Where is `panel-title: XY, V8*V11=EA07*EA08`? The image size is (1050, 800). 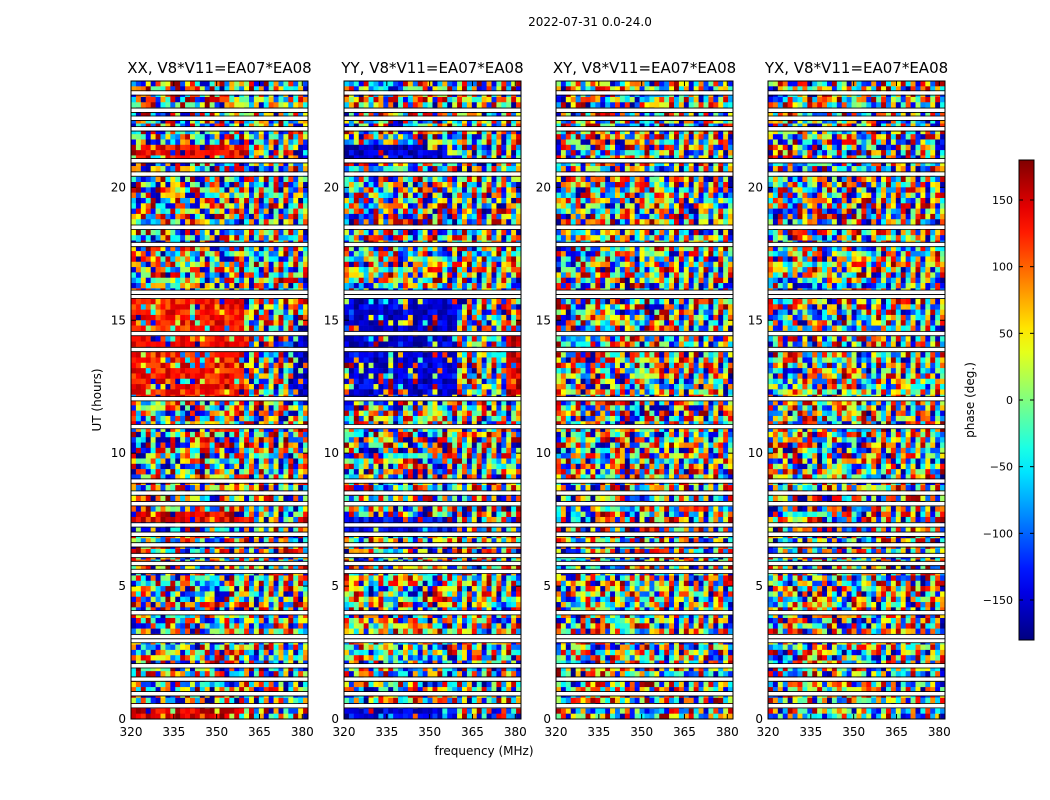 panel-title: XY, V8*V11=EA07*EA08 is located at coordinates (644, 68).